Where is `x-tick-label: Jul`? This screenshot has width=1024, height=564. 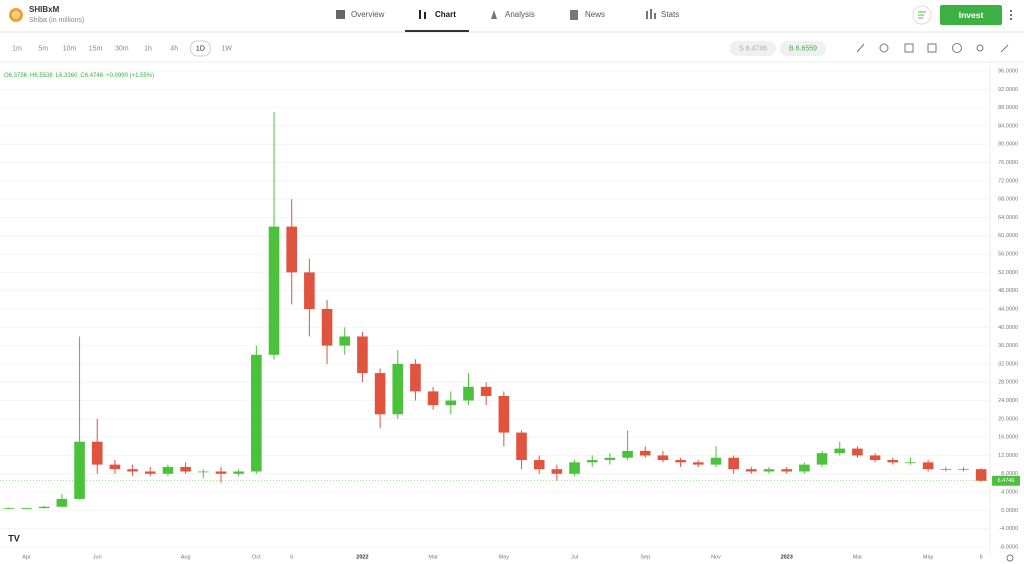
x-tick-label: Jul is located at coordinates (574, 557).